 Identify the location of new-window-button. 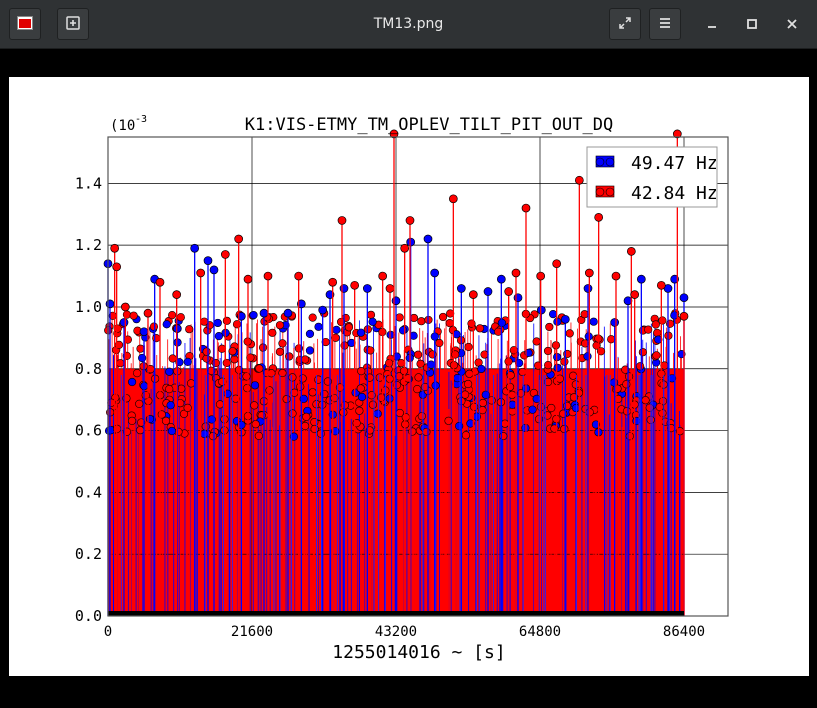
(73, 24).